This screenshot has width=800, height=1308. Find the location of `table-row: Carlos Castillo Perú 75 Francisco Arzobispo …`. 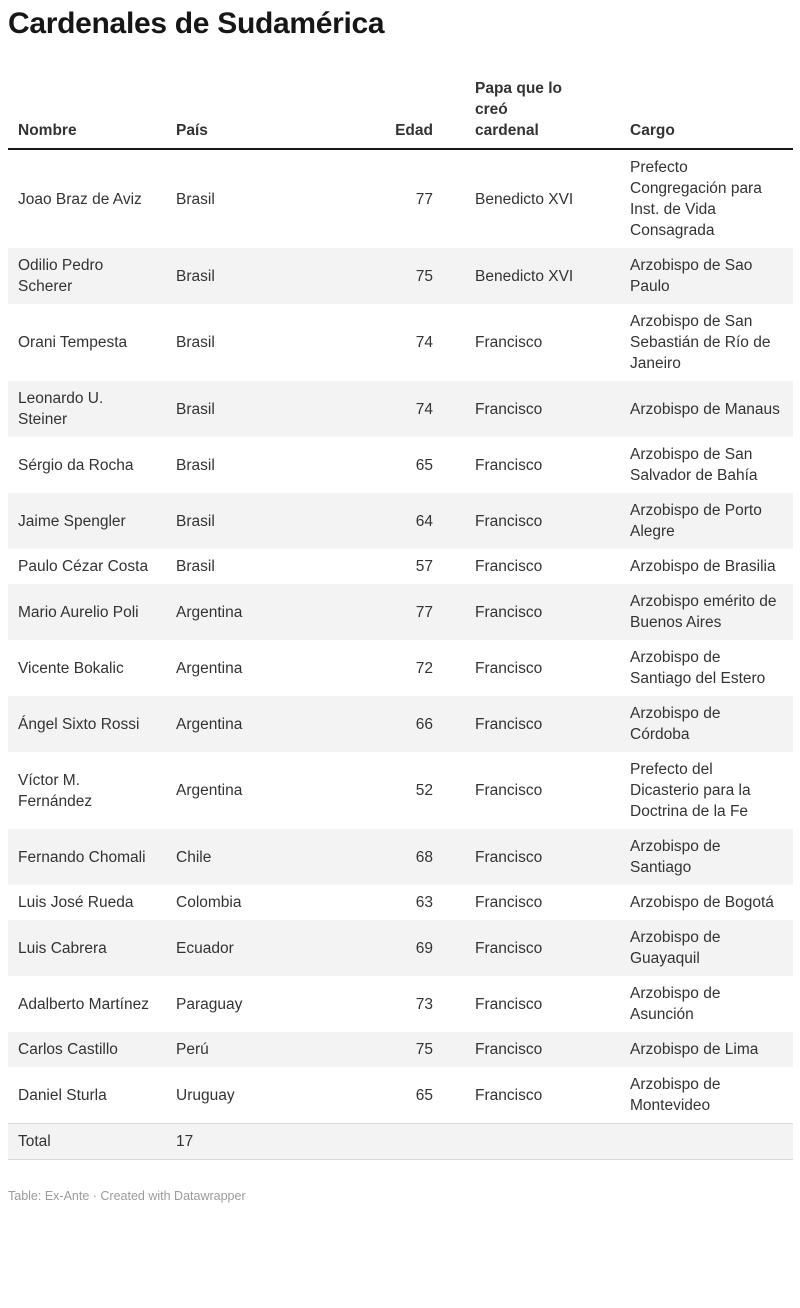

table-row: Carlos Castillo Perú 75 Francisco Arzobispo … is located at coordinates (400, 1049).